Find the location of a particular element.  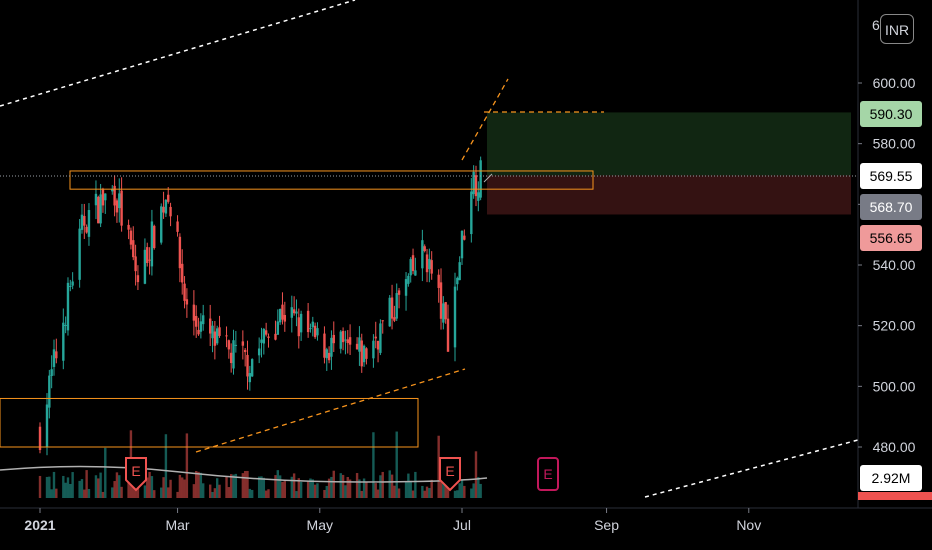

support-trendline is located at coordinates (330, 410).